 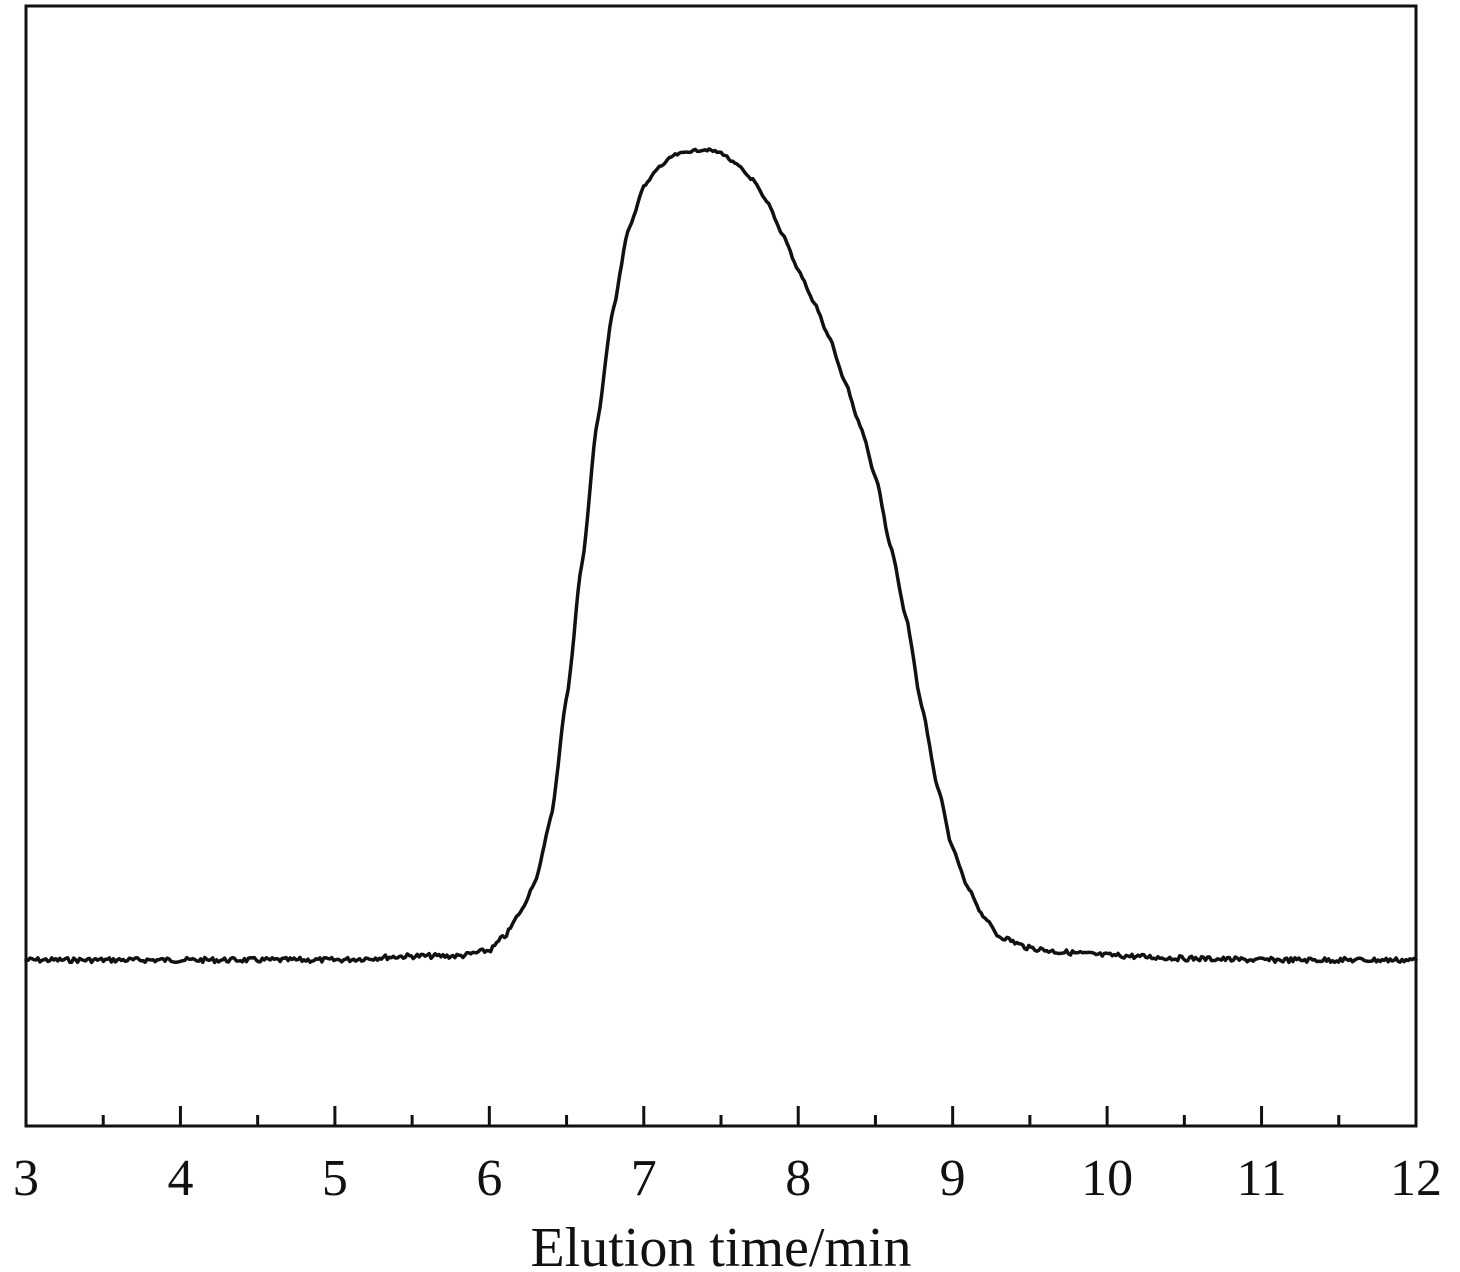 I want to click on x-tick-label: 12, so click(x=1416, y=1178).